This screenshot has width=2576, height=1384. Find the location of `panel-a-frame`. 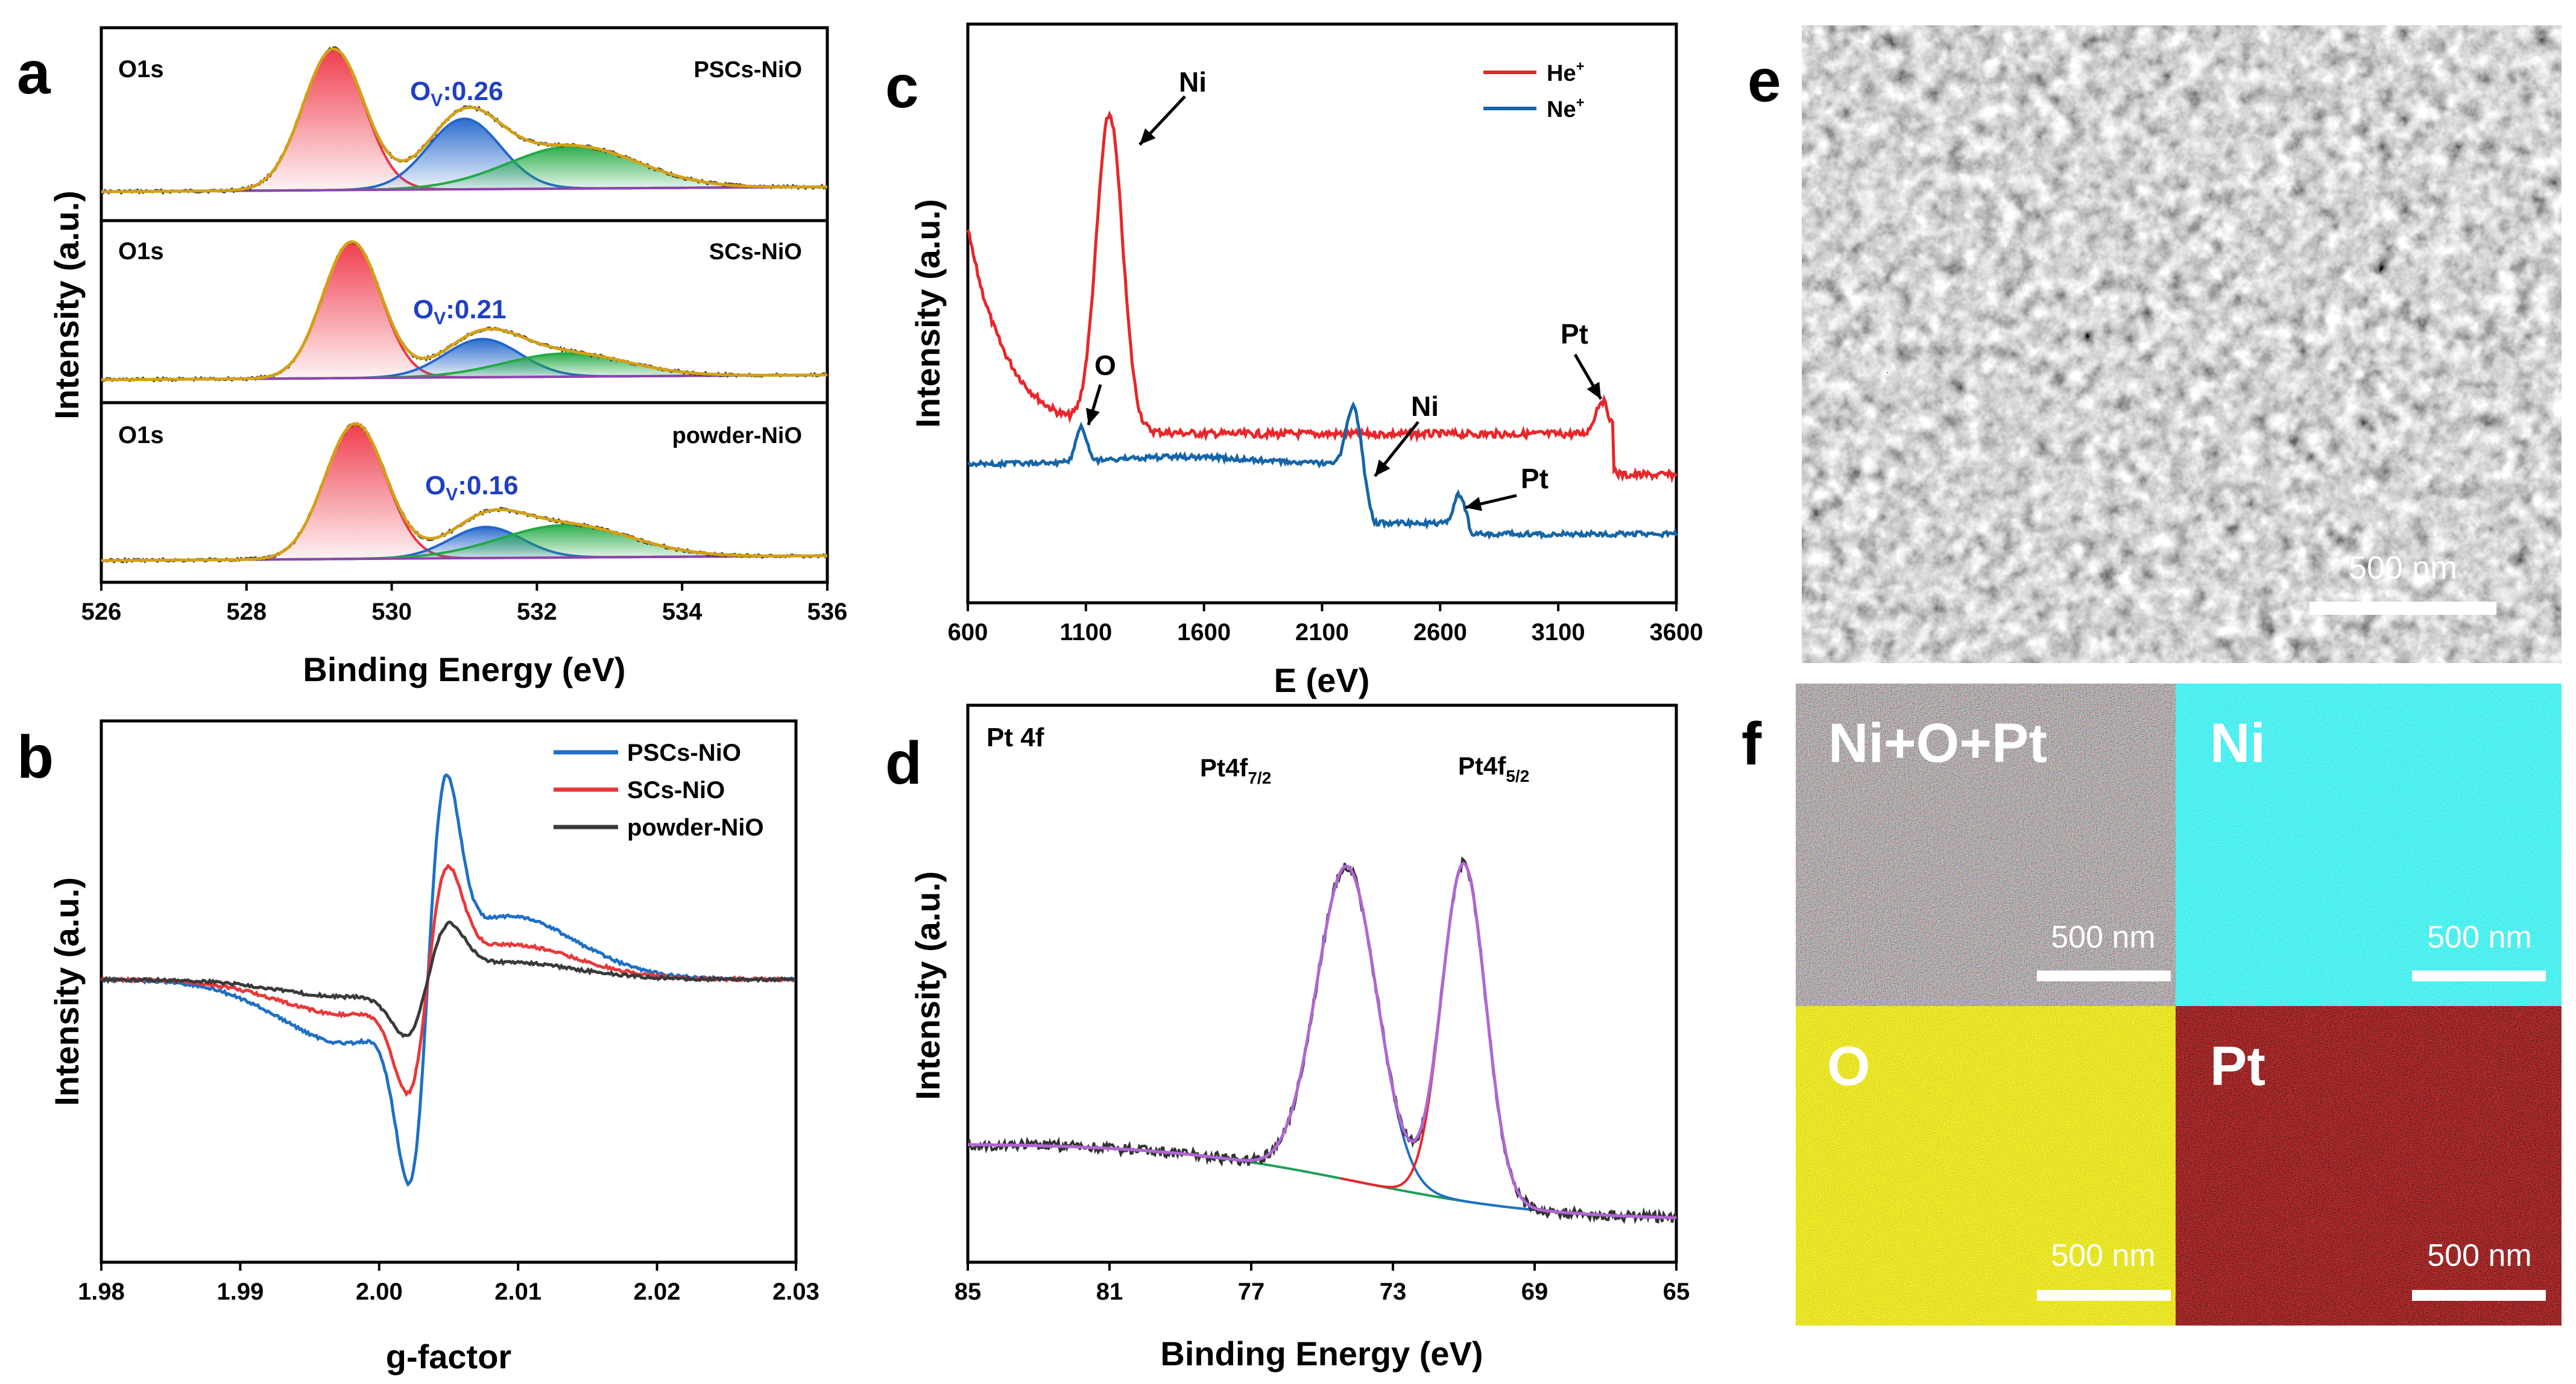

panel-a-frame is located at coordinates (464, 305).